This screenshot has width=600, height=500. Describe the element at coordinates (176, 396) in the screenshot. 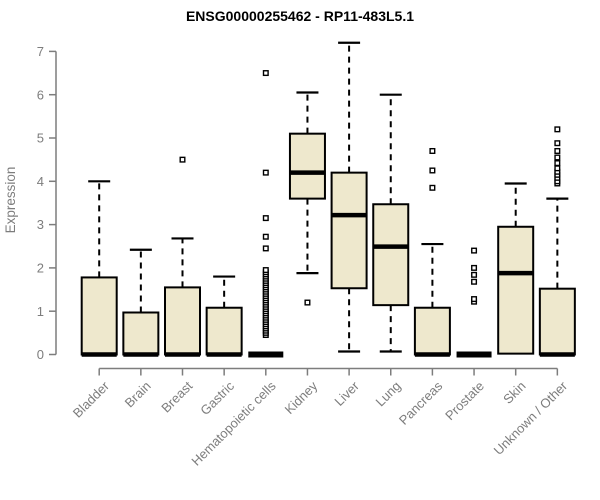

I see `x-axis-label: Breast` at that location.